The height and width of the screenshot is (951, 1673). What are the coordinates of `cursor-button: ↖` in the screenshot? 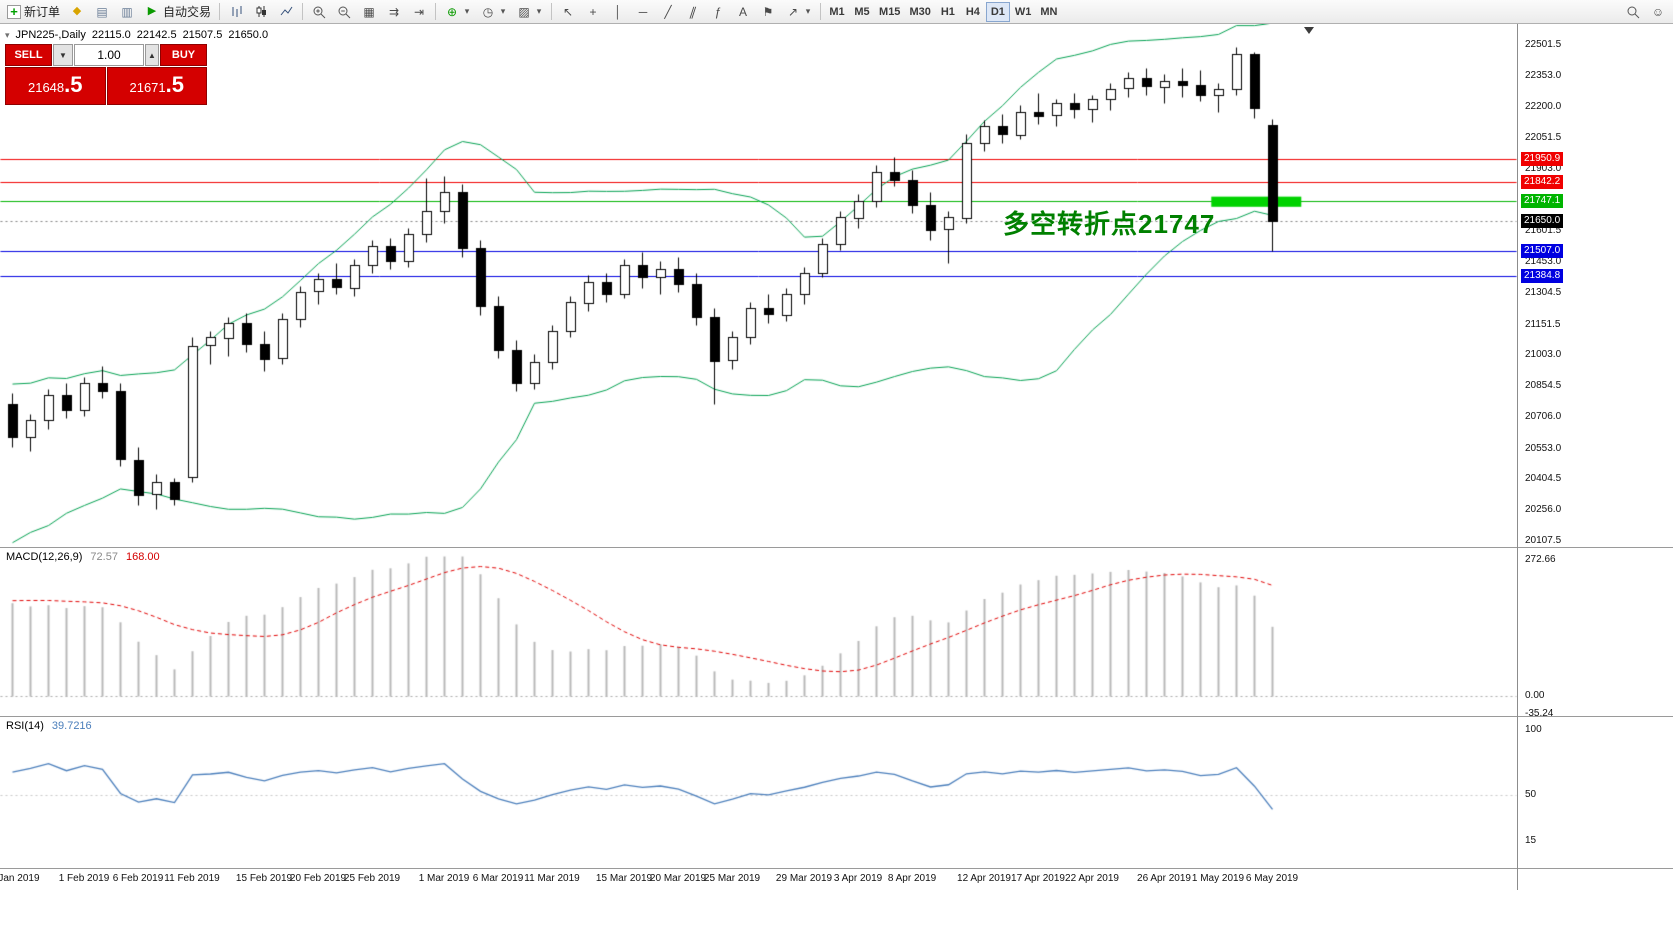 It's located at (568, 12).